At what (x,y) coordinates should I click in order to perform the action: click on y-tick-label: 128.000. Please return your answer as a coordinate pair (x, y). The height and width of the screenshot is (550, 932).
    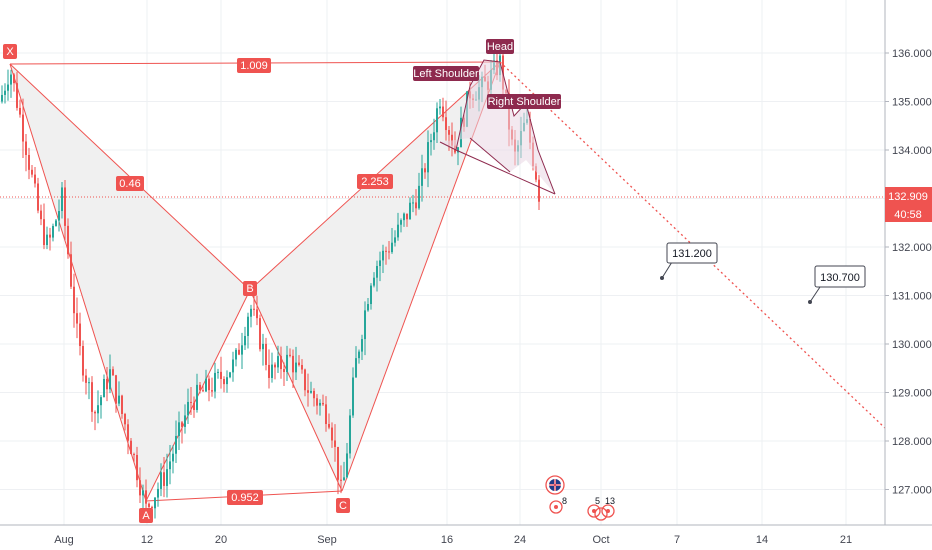
    Looking at the image, I should click on (912, 442).